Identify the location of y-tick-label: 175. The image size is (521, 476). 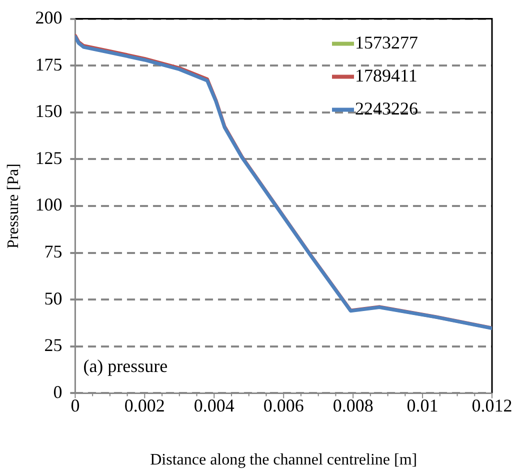
(48, 64).